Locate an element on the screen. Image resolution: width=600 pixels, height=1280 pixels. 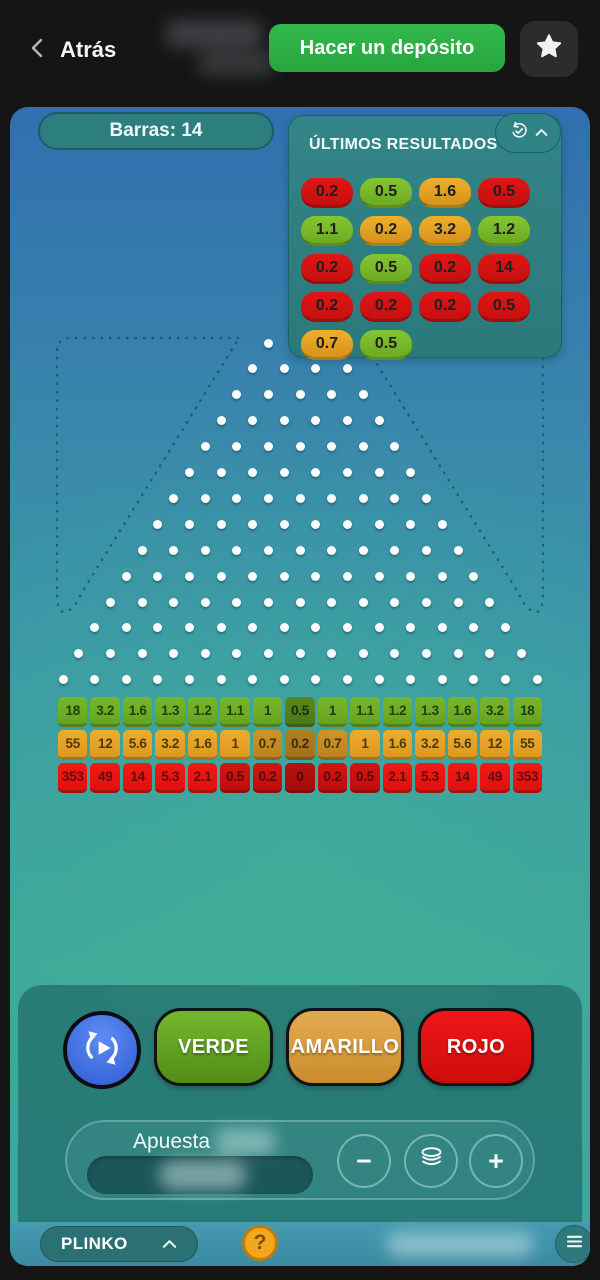
blurred-currency-label is located at coordinates (245, 1141).